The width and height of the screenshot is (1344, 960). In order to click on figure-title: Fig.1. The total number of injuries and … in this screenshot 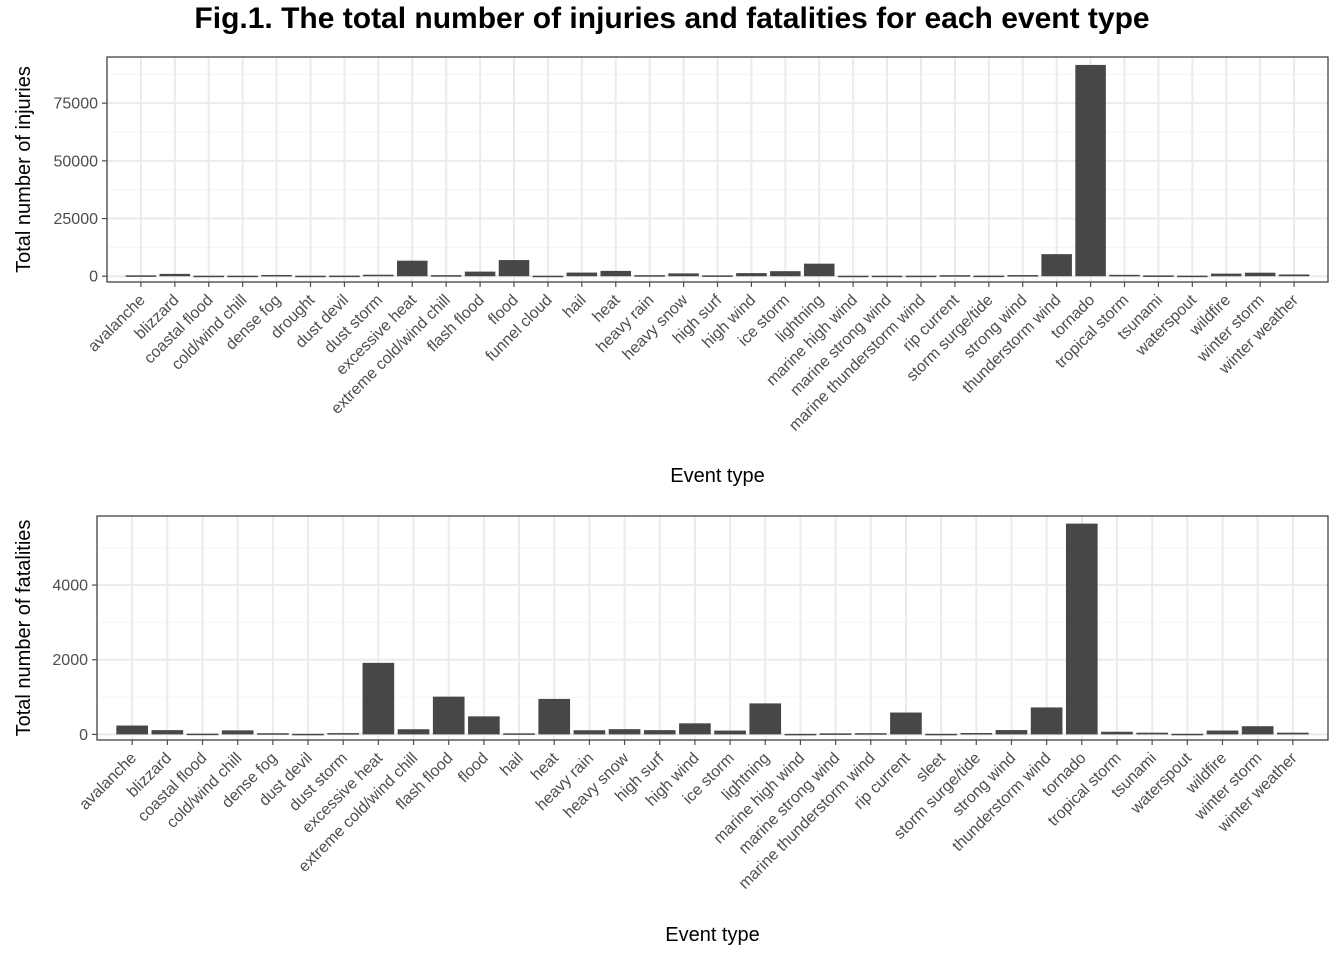, I will do `click(672, 18)`.